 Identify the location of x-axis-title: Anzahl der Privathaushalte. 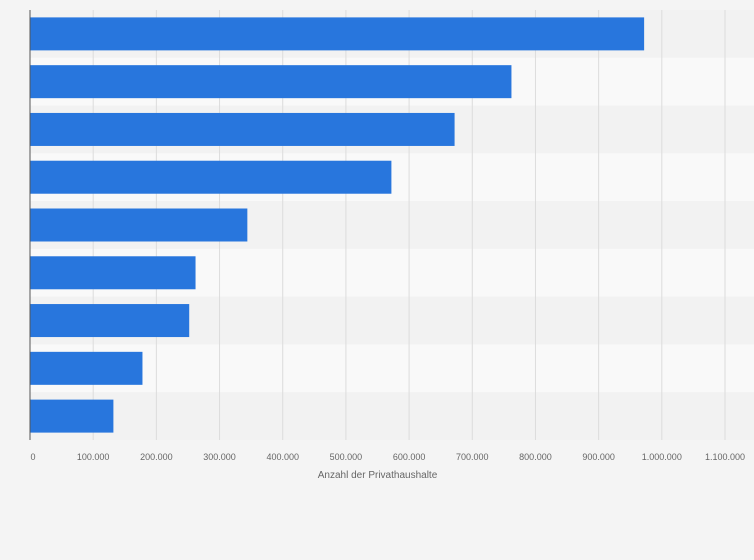
(378, 475).